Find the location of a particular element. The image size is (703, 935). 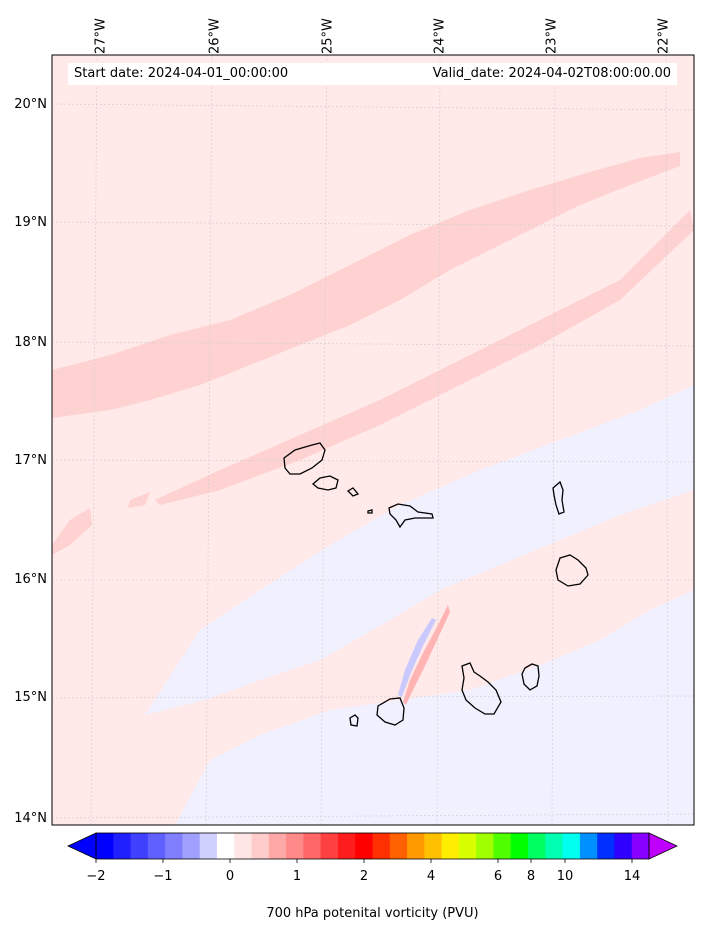

colorbar-tick-label: 14 is located at coordinates (632, 876).